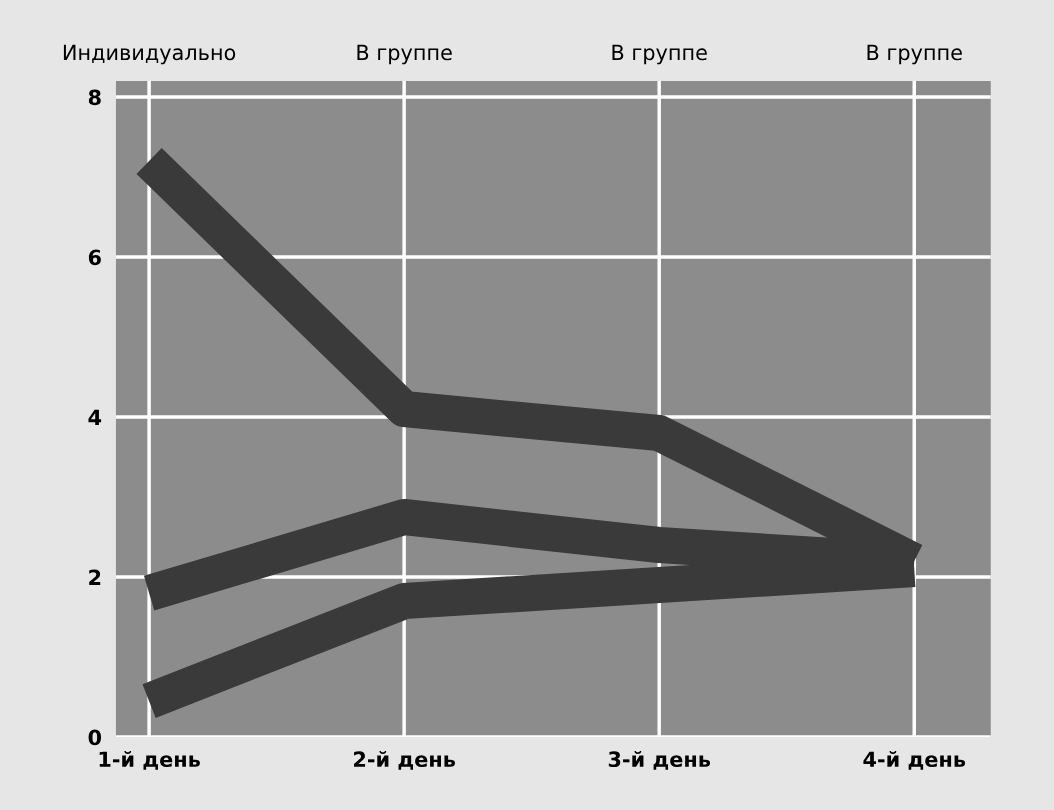 This screenshot has width=1054, height=810. What do you see at coordinates (659, 760) in the screenshot?
I see `x-tick-label: 3-й день` at bounding box center [659, 760].